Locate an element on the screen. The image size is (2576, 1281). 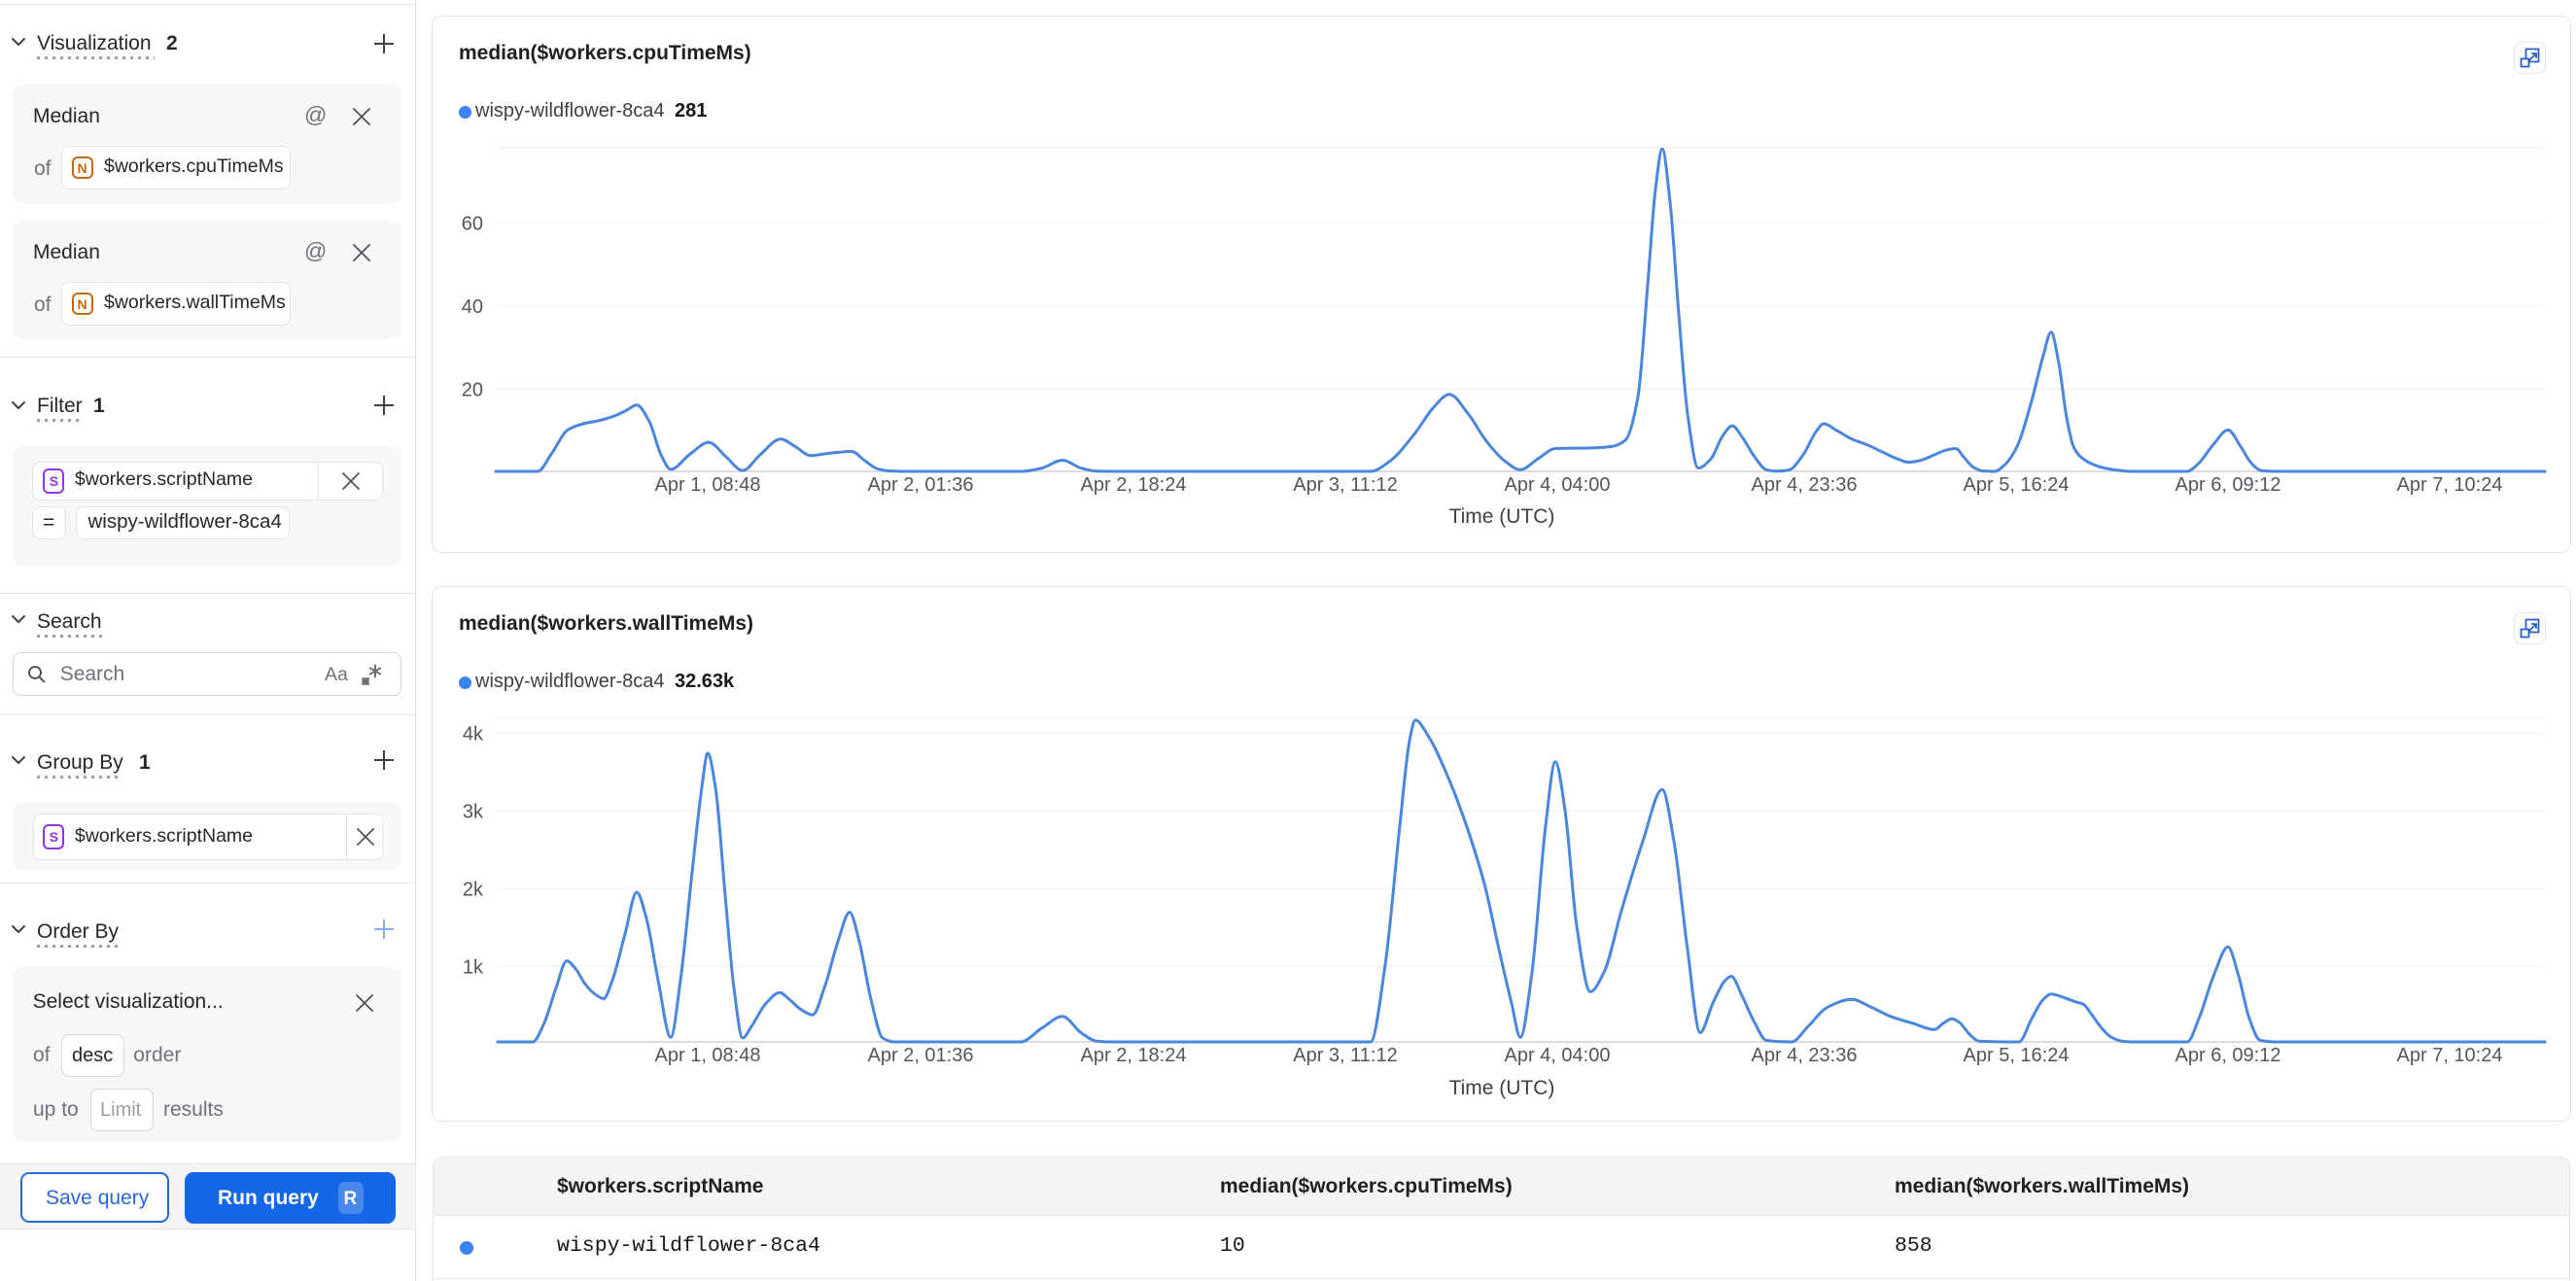
svg-text: 4k is located at coordinates (473, 734).